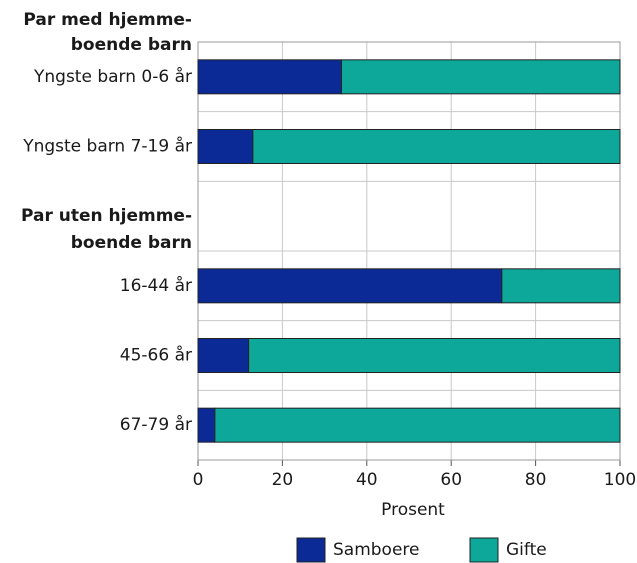 The height and width of the screenshot is (563, 637). What do you see at coordinates (106, 216) in the screenshot?
I see `group-label: Par uten hjemme-` at bounding box center [106, 216].